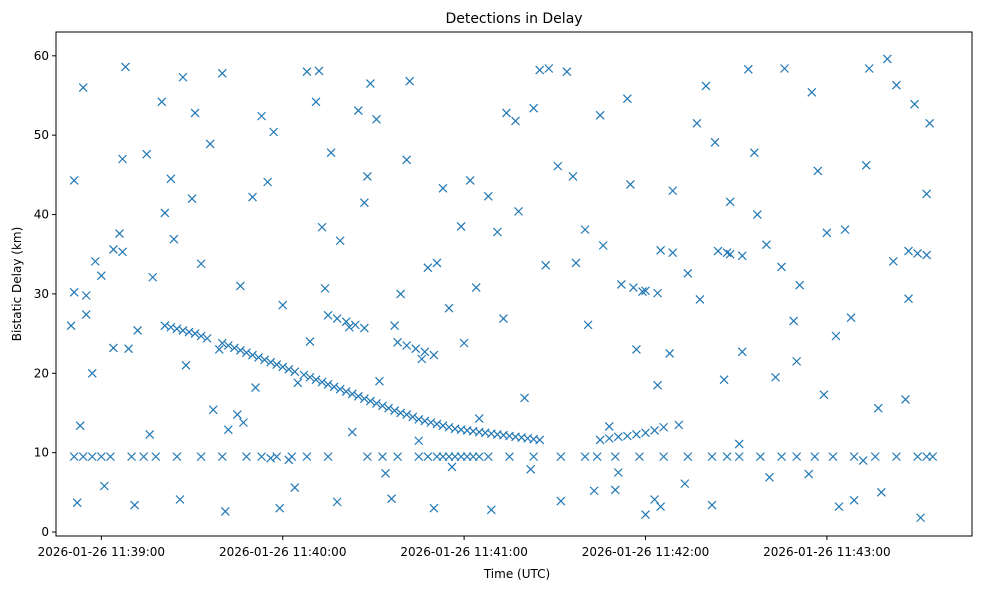 Image resolution: width=989 pixels, height=590 pixels. What do you see at coordinates (41, 56) in the screenshot?
I see `y-tick-label: 60` at bounding box center [41, 56].